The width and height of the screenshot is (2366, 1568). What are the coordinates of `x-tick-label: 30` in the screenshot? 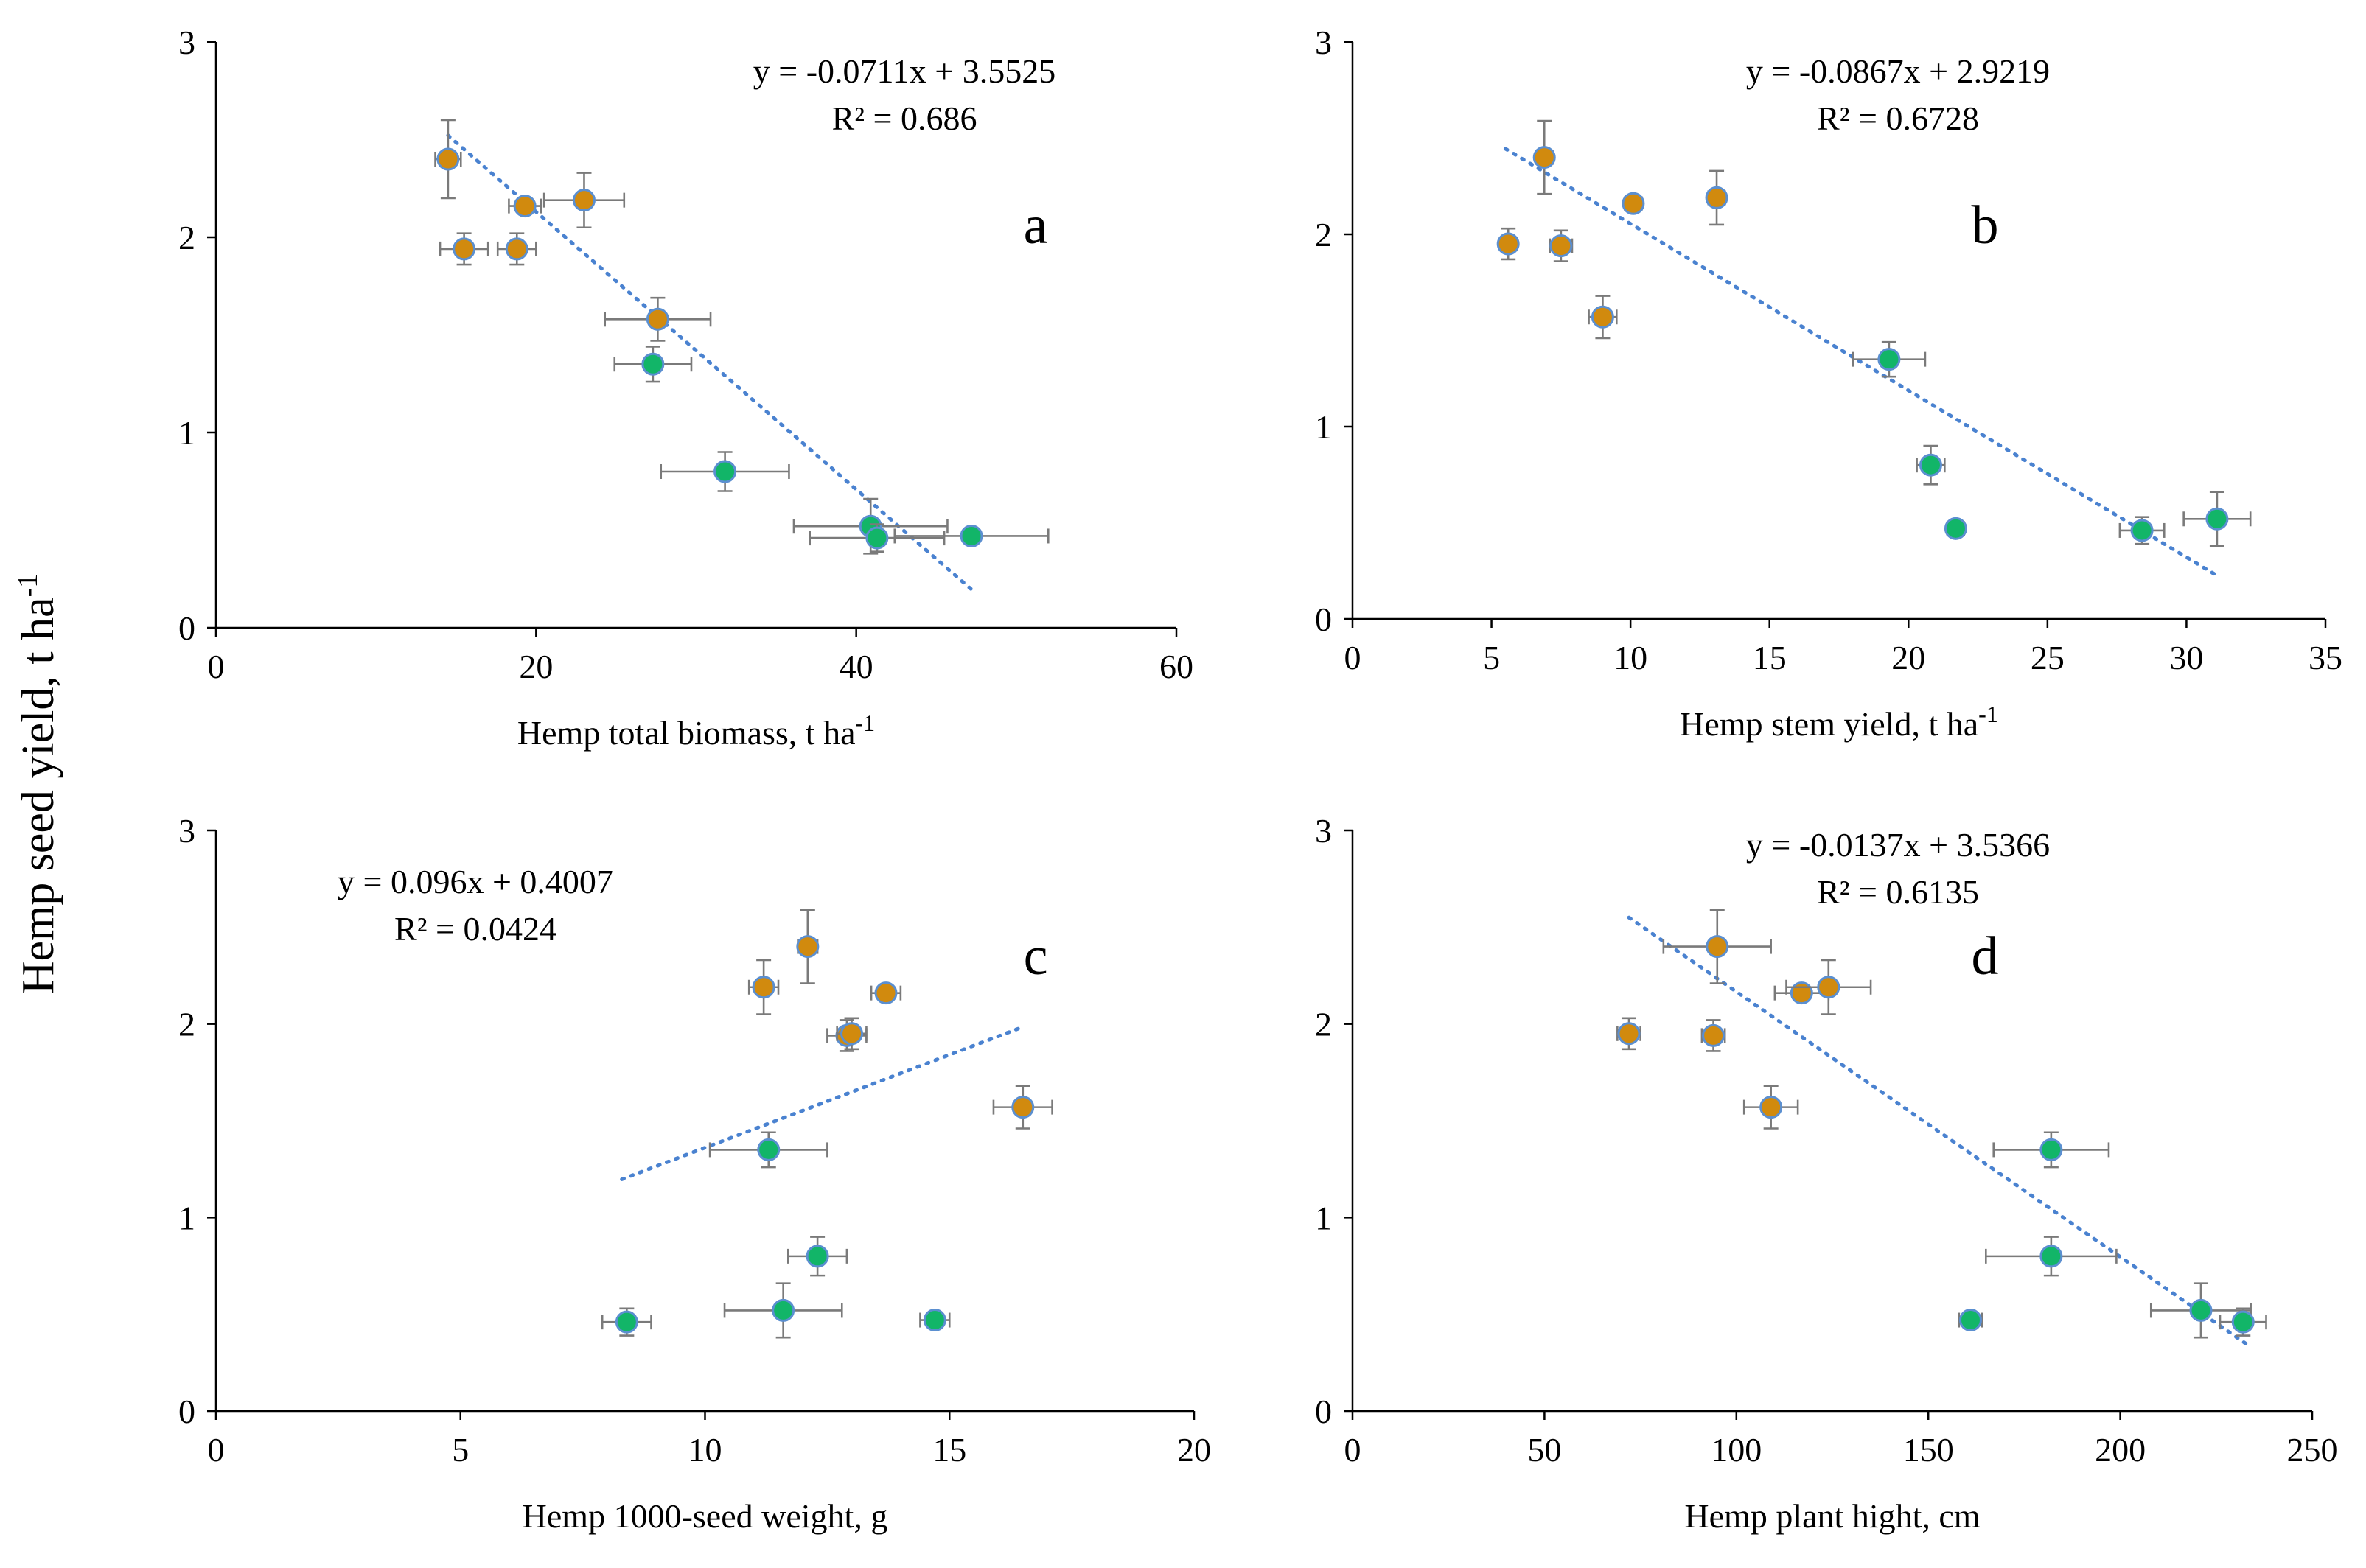 It's located at (2186, 657).